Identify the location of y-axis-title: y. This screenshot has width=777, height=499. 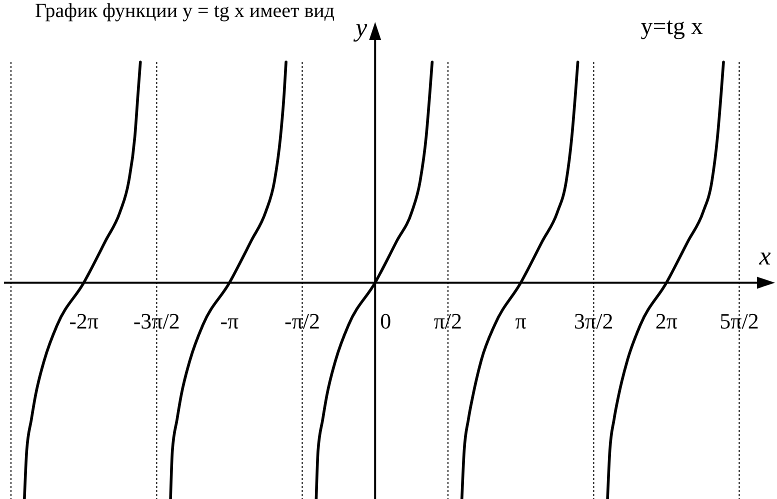
(360, 27).